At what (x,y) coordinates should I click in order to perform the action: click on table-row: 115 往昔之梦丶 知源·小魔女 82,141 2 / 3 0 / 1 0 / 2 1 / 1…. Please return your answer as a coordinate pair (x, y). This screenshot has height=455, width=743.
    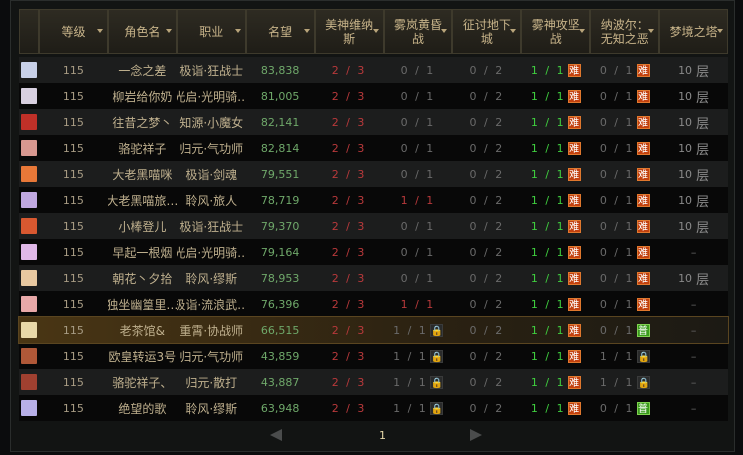
    Looking at the image, I should click on (373, 122).